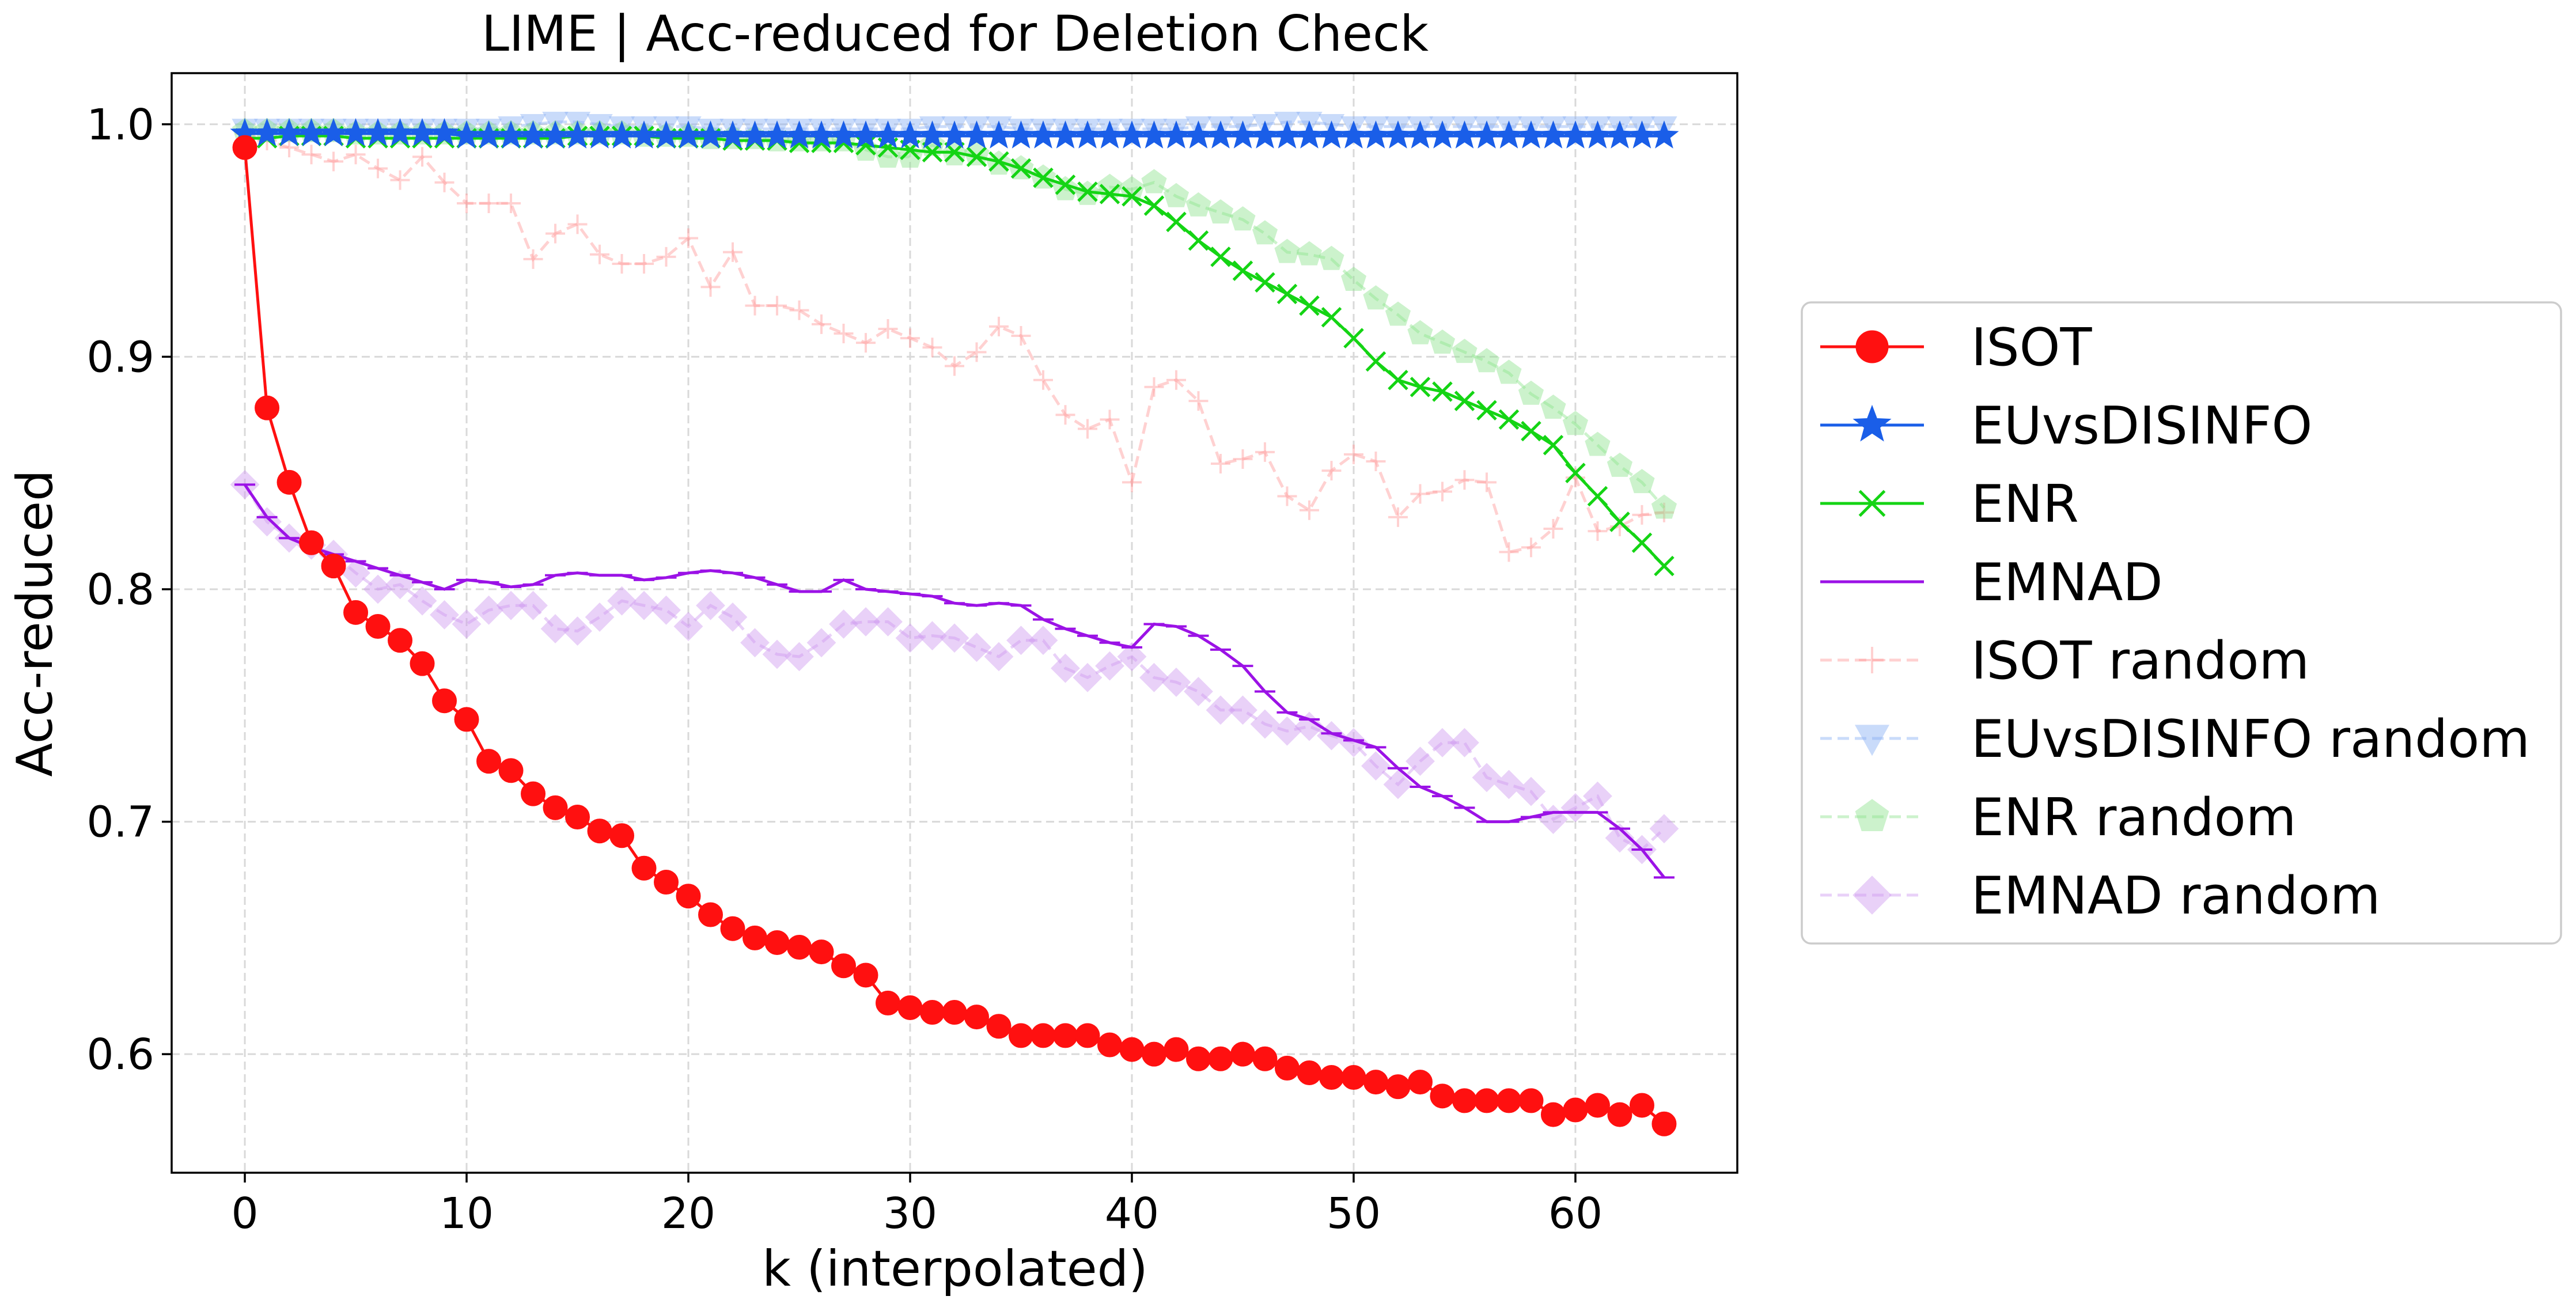 This screenshot has width=2576, height=1315. What do you see at coordinates (1991, 582) in the screenshot?
I see `legend-entry-emnad: EMNAD` at bounding box center [1991, 582].